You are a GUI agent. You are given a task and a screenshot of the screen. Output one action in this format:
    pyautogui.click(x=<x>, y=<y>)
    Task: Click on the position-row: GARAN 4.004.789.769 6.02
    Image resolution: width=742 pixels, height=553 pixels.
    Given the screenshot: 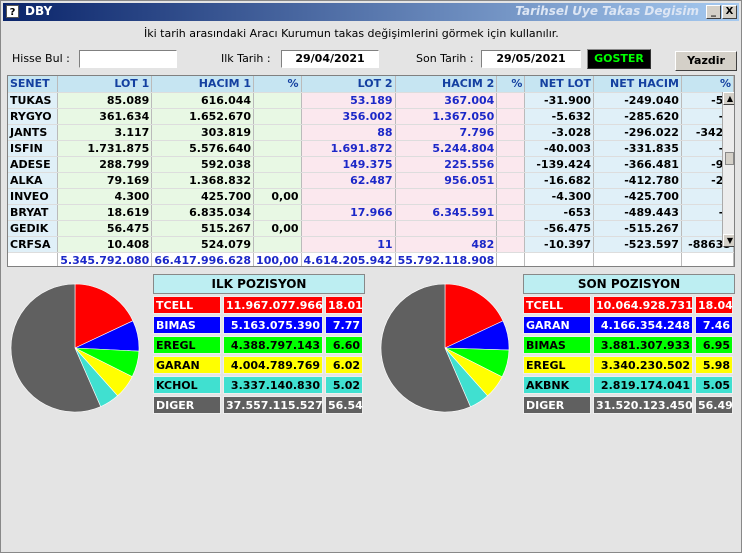 What is the action you would take?
    pyautogui.click(x=259, y=365)
    